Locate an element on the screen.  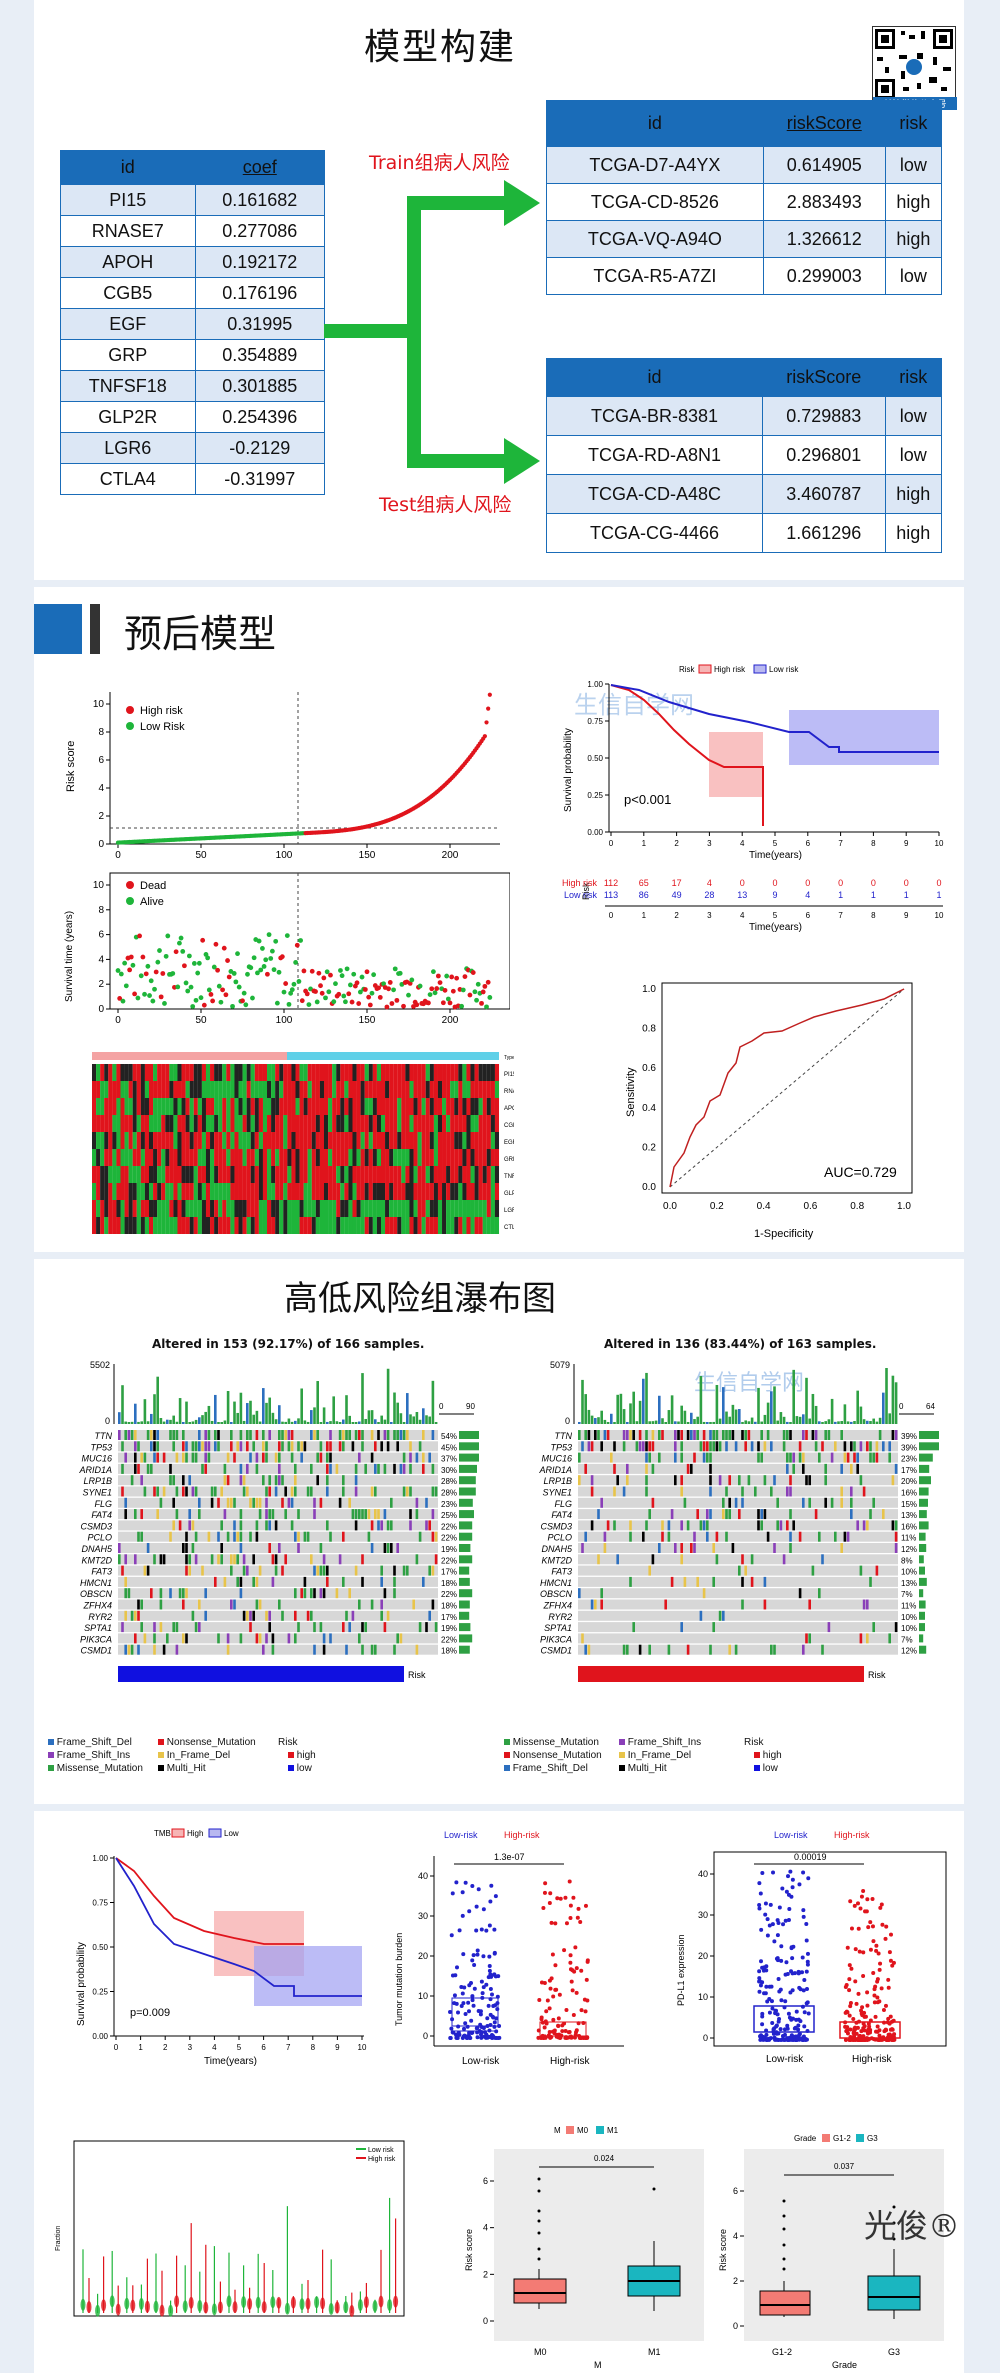
tmb-box-ylabel: Tumor mutation burden is located at coordinates (399, 1979).